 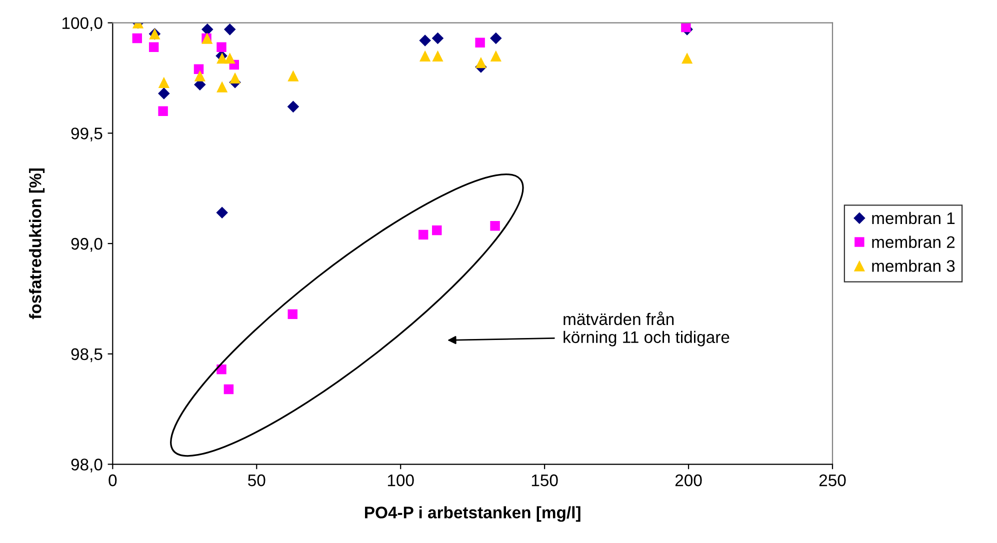 What do you see at coordinates (82, 24) in the screenshot?
I see `y-tick-label: 100,0` at bounding box center [82, 24].